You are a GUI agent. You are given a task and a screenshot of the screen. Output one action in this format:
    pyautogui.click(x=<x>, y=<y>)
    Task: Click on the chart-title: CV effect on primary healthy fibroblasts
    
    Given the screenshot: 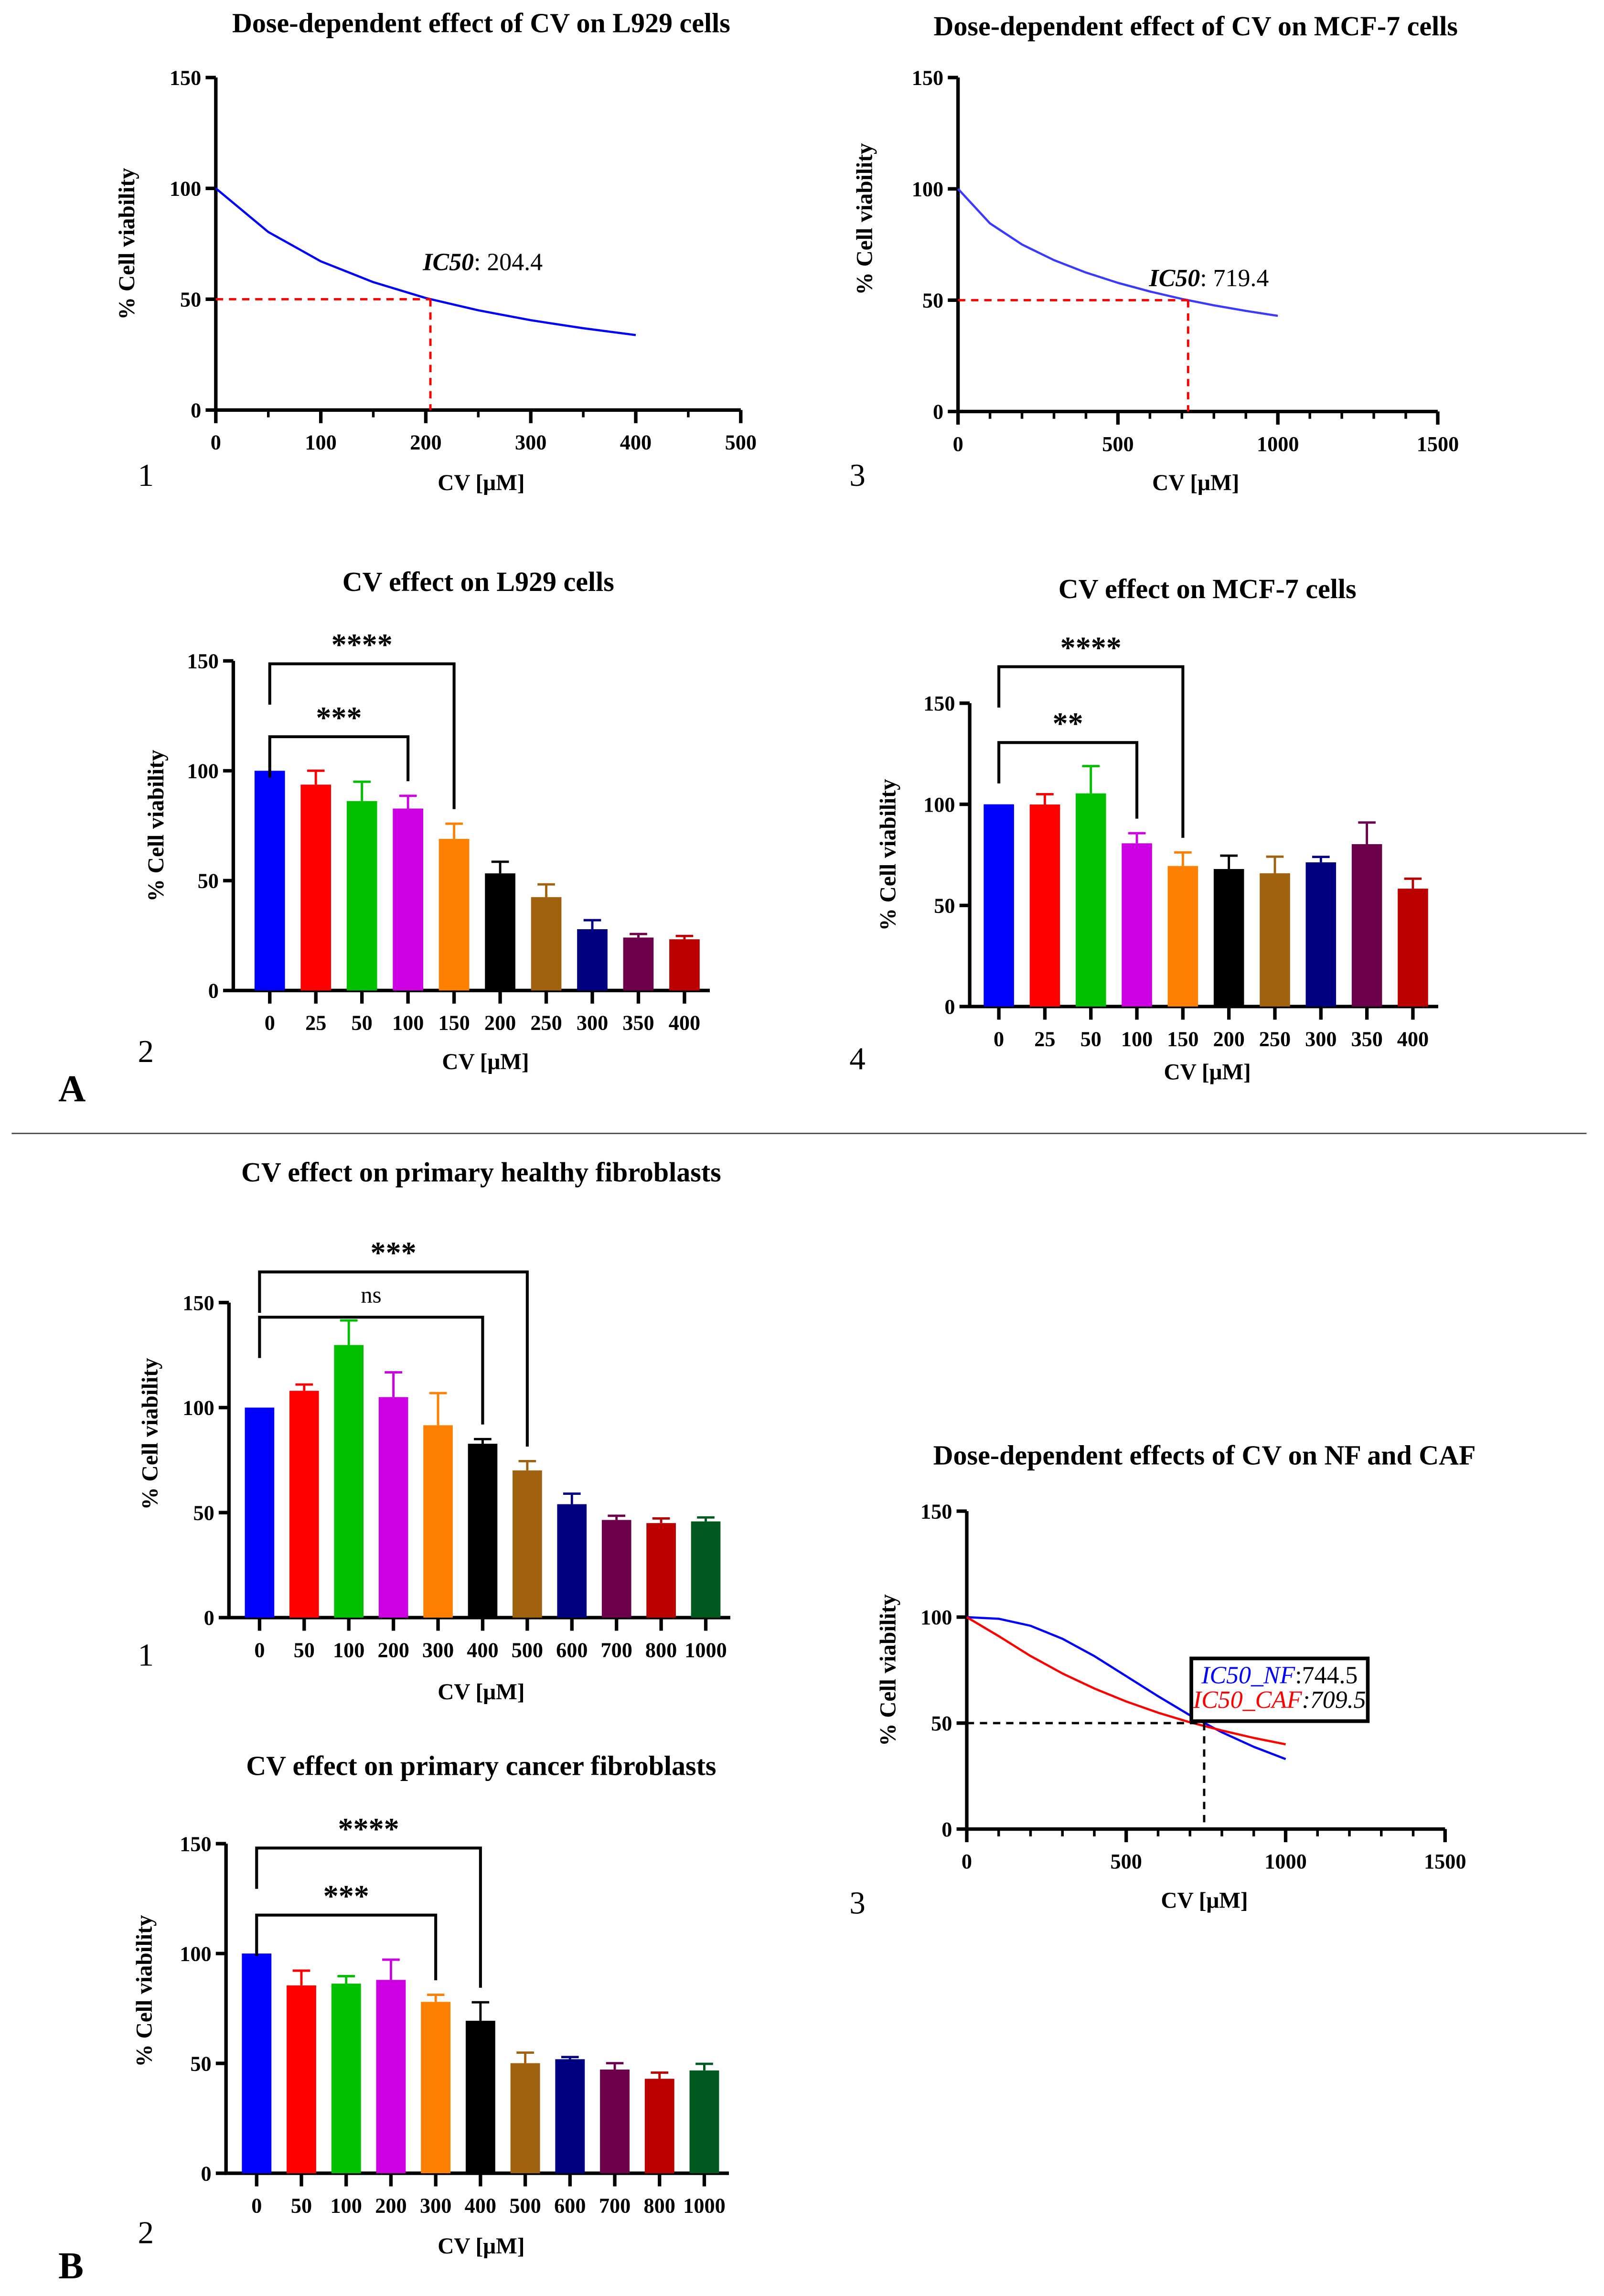 What is the action you would take?
    pyautogui.click(x=481, y=1173)
    